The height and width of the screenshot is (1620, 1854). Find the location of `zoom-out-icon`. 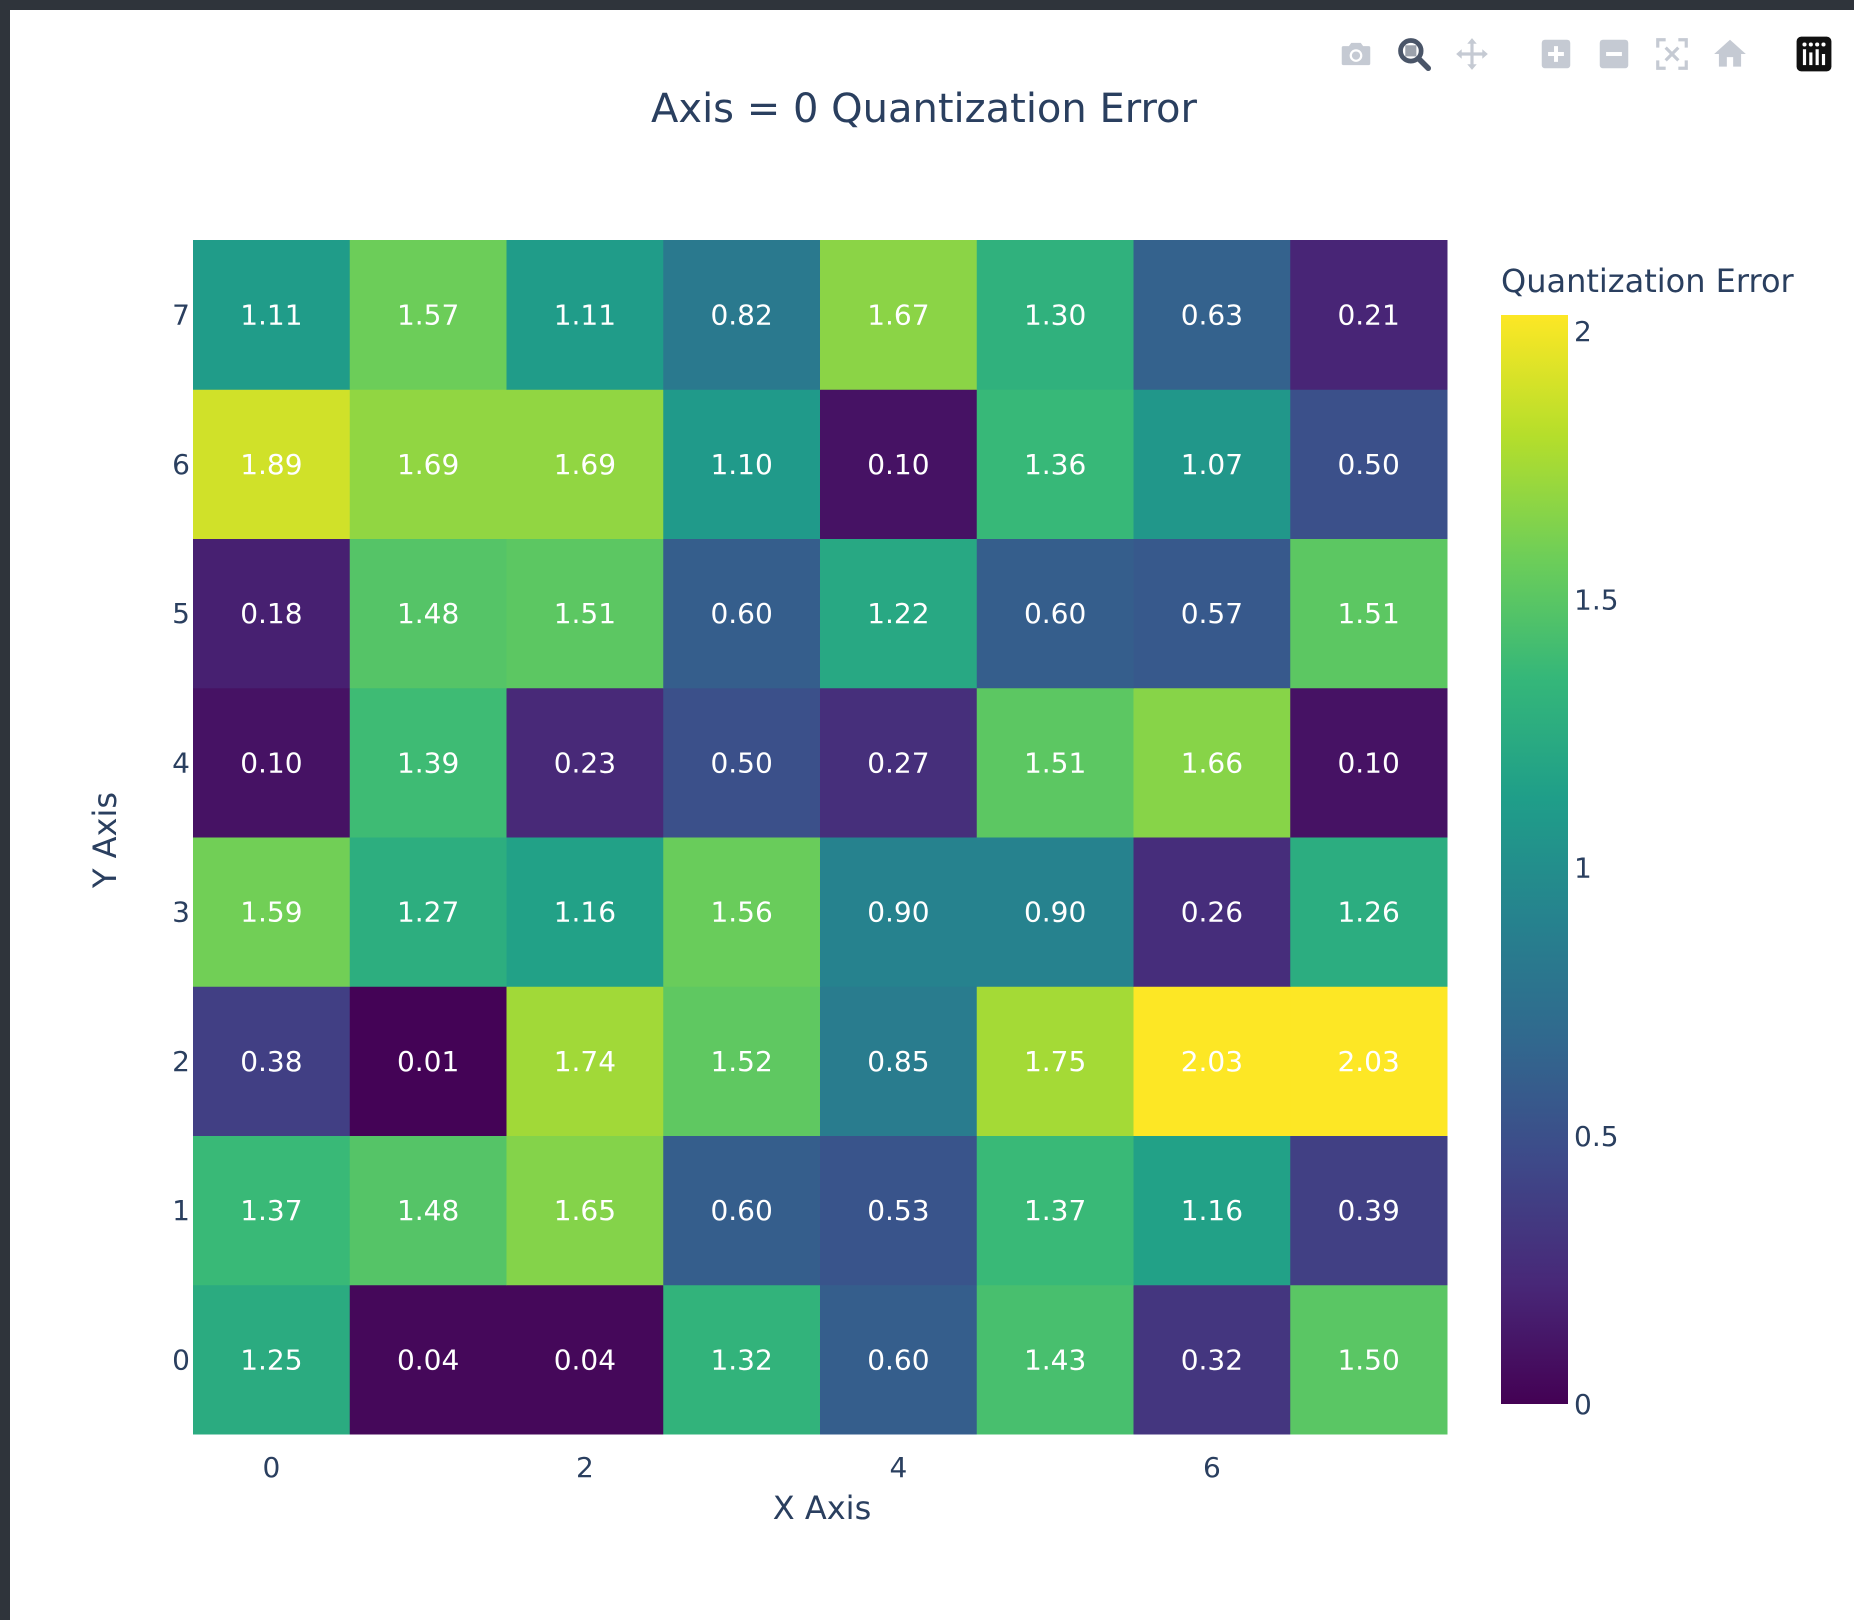

zoom-out-icon is located at coordinates (1614, 54).